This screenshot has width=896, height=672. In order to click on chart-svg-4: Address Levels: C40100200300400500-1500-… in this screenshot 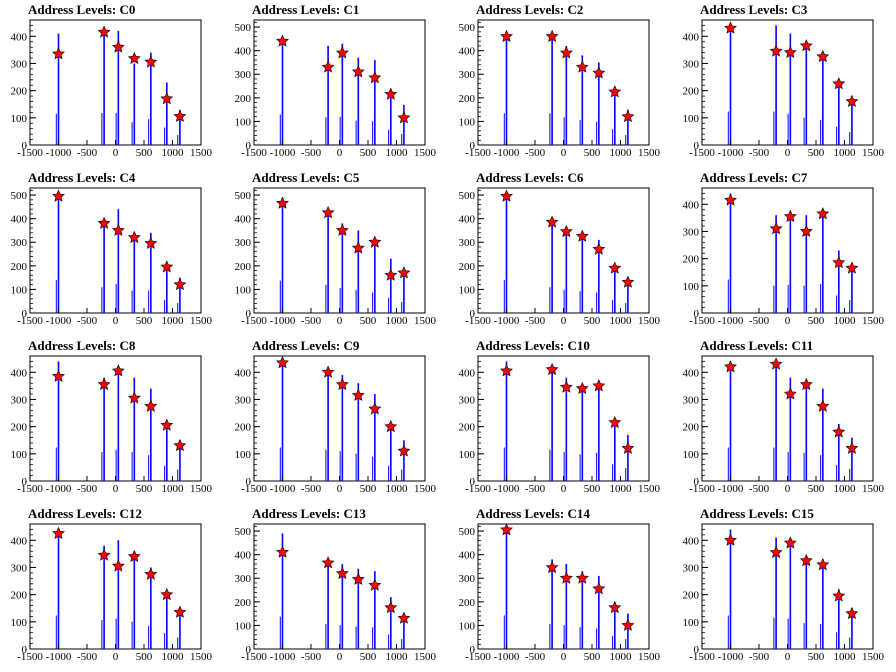, I will do `click(112, 248)`.